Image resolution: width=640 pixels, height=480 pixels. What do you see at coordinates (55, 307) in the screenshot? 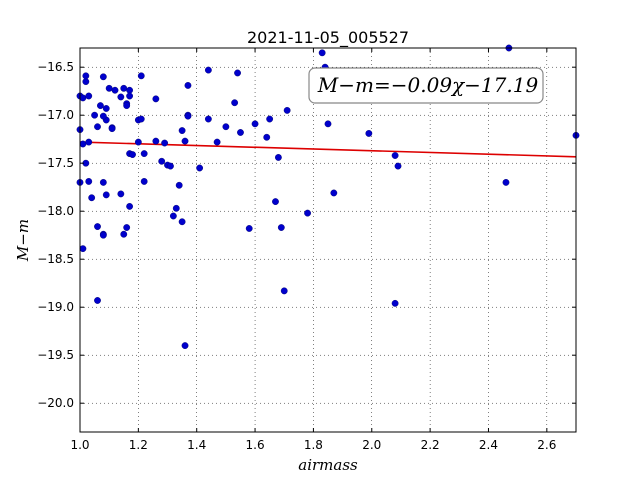
I see `y-tick-label: −19.0` at bounding box center [55, 307].